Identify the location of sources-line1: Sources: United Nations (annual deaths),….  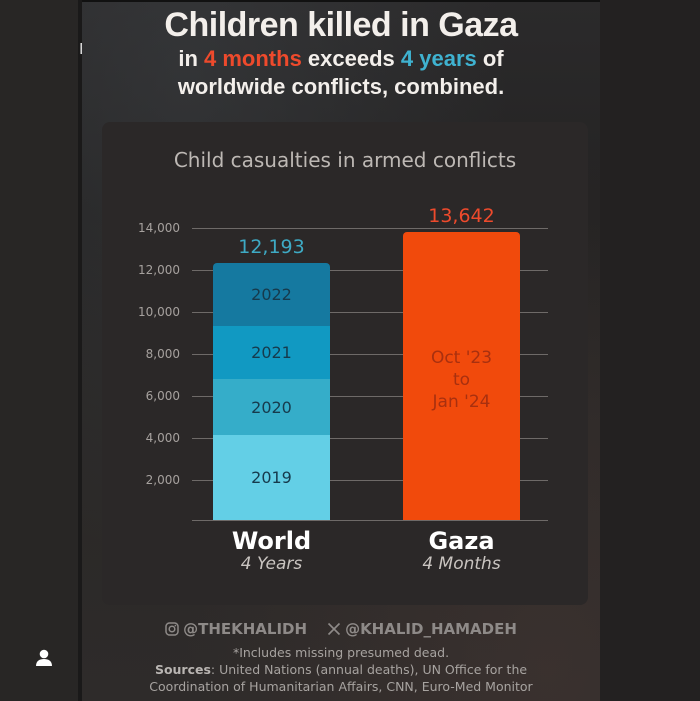
(341, 669).